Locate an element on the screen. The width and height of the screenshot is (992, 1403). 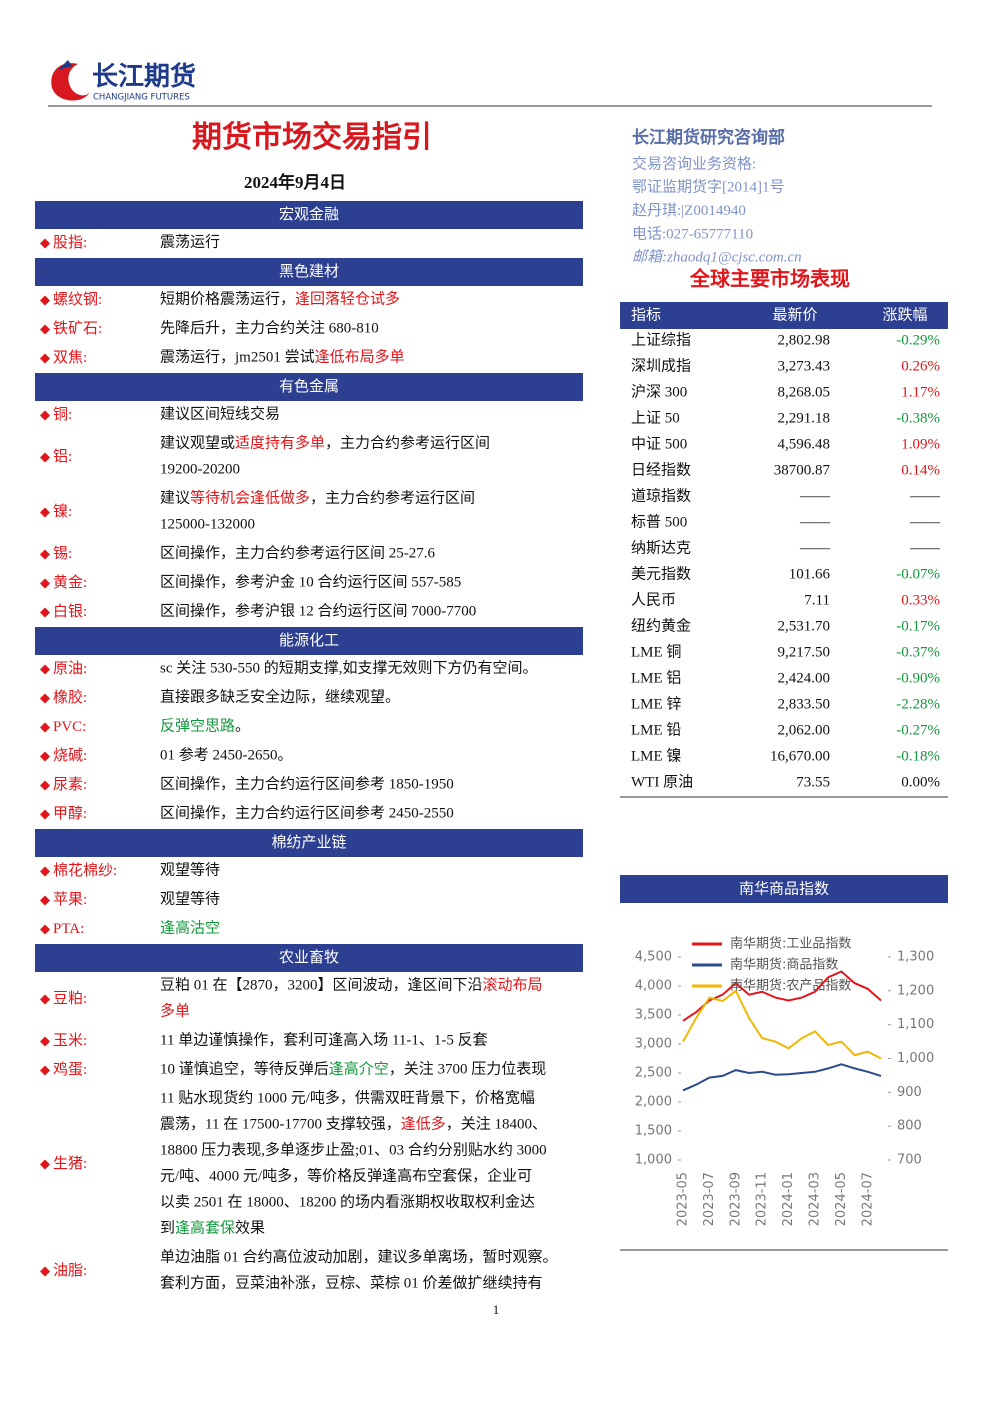
item-text: 区间操作，参考沪银 12 合约运行区间 7000-7700 is located at coordinates (318, 611).